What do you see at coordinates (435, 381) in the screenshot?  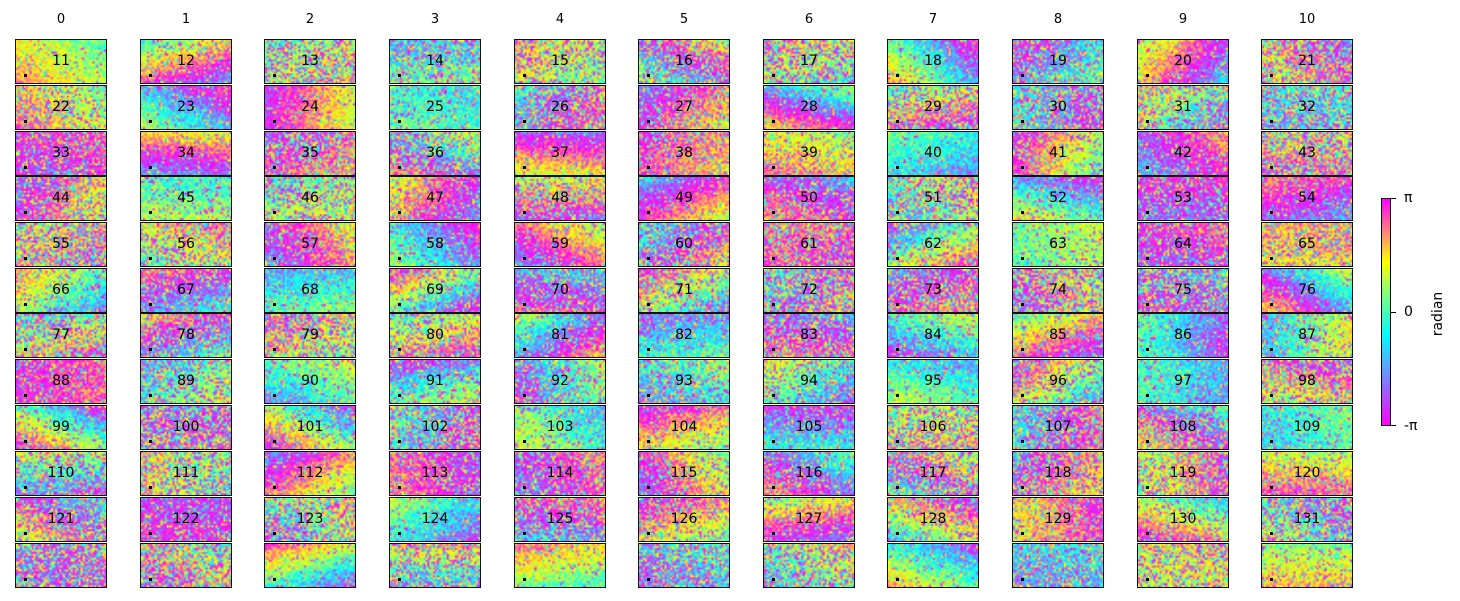 I see `phase-panel: 91` at bounding box center [435, 381].